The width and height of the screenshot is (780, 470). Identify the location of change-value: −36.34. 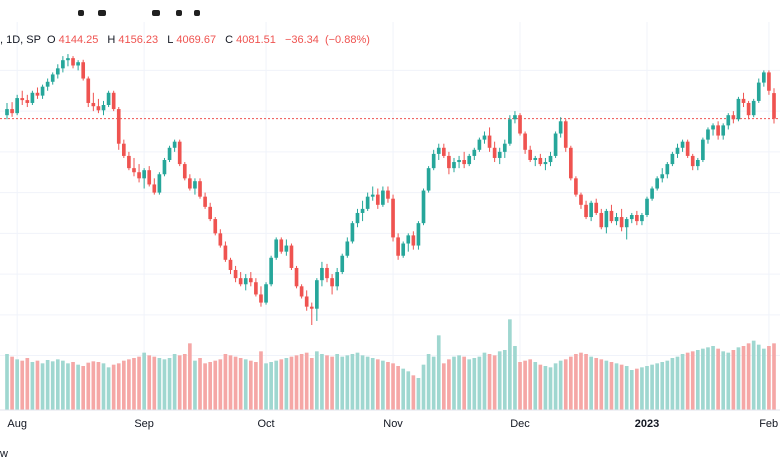
(301, 40).